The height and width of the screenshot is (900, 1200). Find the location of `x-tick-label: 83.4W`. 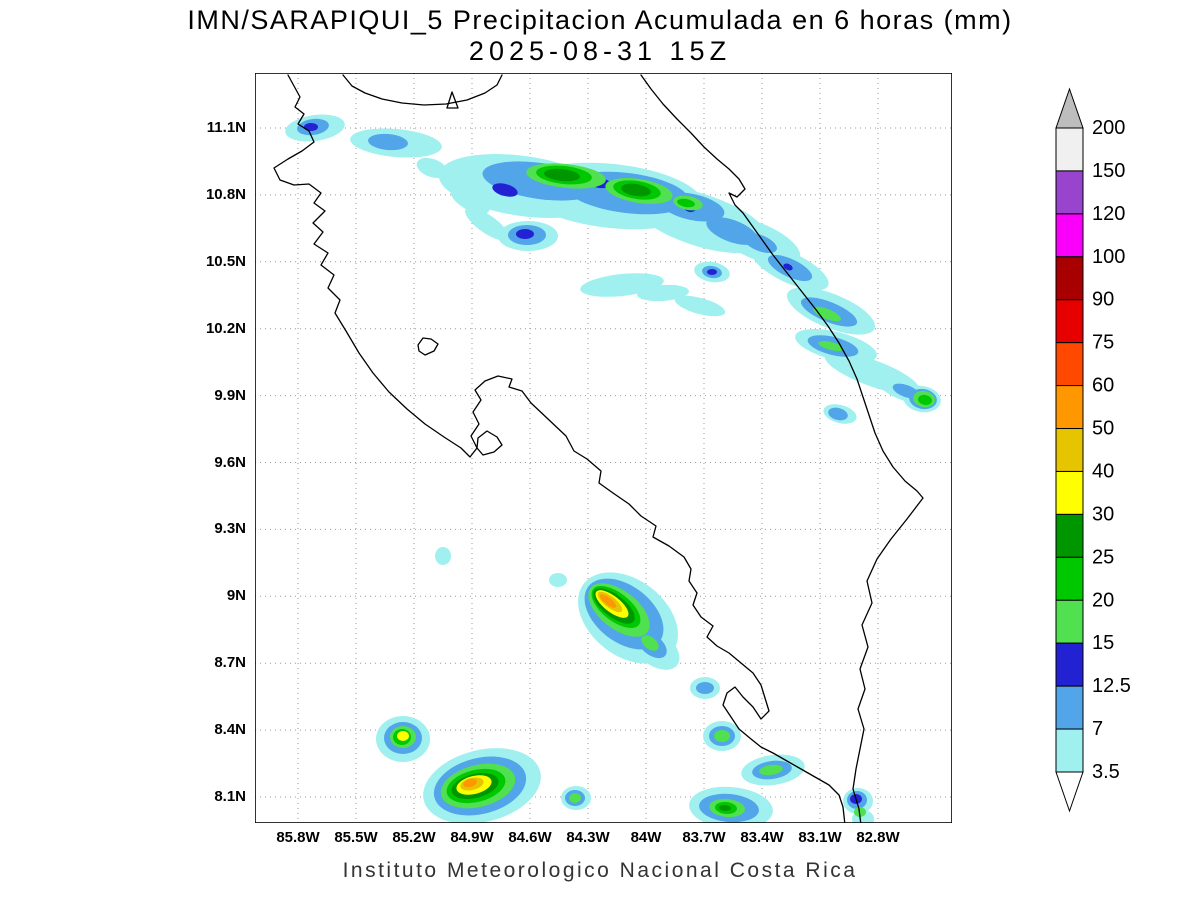

x-tick-label: 83.4W is located at coordinates (762, 837).